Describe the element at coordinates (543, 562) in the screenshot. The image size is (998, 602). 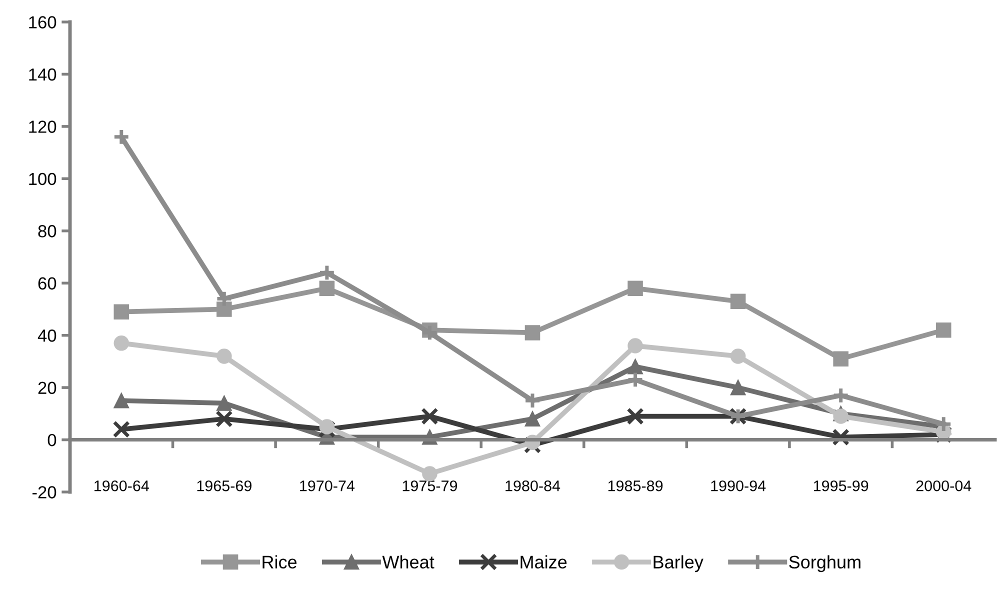
I see `legend-label: Maize` at that location.